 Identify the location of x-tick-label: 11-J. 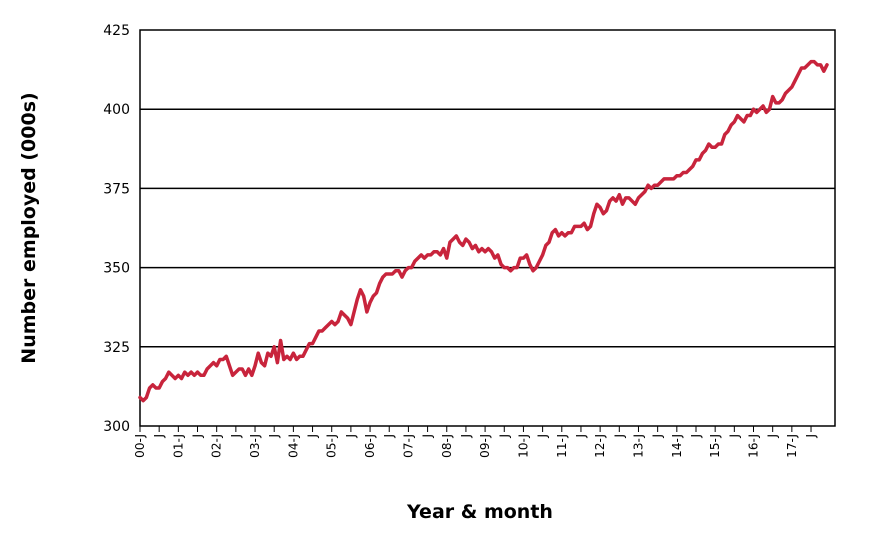
(562, 446).